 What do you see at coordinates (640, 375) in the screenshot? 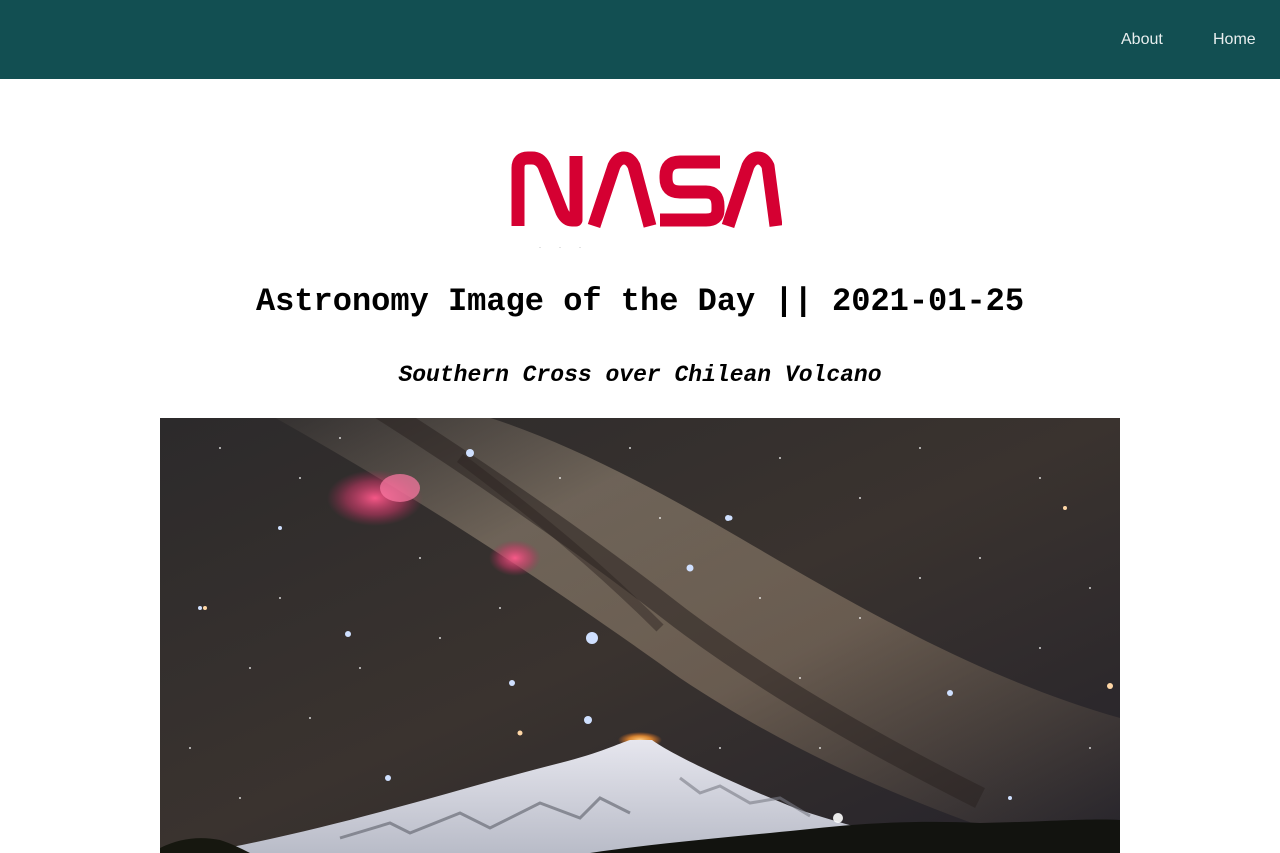
I see `image-title: Southern Cross over Chilean Volcano` at bounding box center [640, 375].